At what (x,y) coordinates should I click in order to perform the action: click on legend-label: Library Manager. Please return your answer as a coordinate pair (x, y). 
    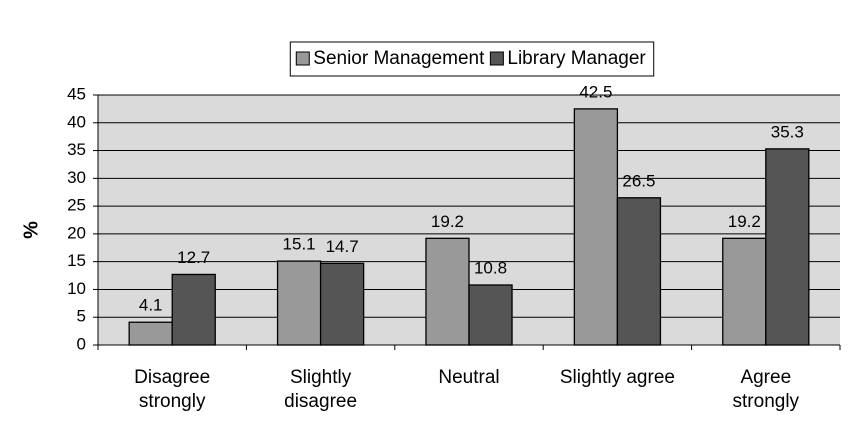
    Looking at the image, I should click on (576, 58).